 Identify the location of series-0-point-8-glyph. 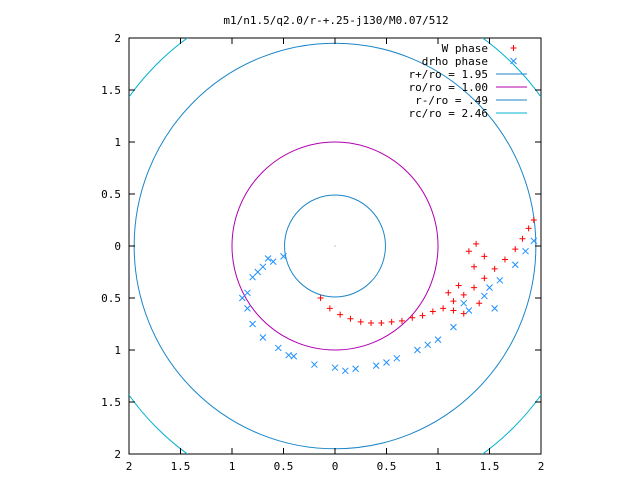
(401, 320).